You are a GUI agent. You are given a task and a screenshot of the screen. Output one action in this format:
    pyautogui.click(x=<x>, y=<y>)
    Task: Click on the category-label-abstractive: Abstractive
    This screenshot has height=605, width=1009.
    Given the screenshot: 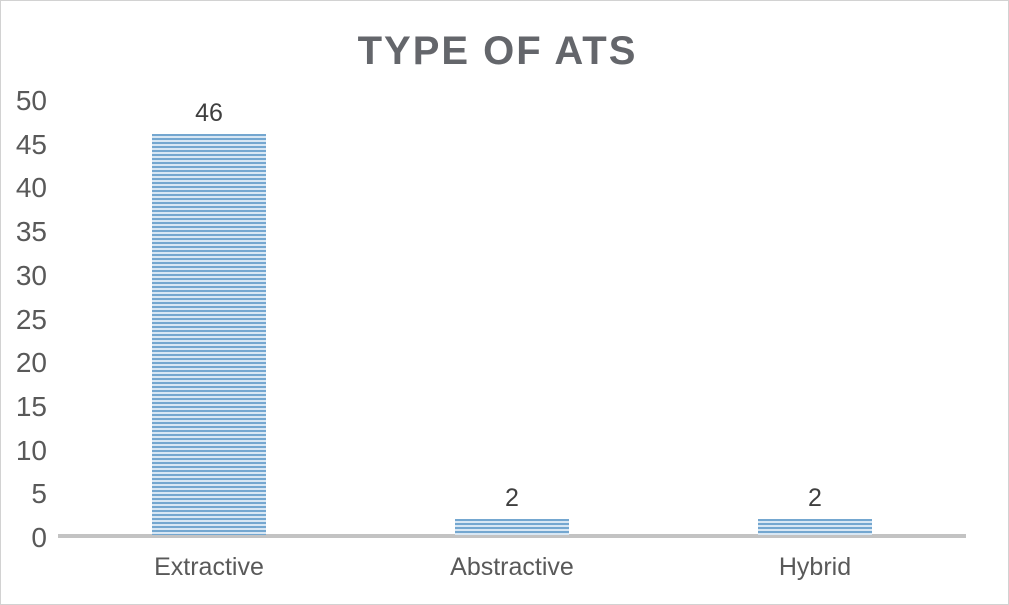 What is the action you would take?
    pyautogui.click(x=512, y=567)
    